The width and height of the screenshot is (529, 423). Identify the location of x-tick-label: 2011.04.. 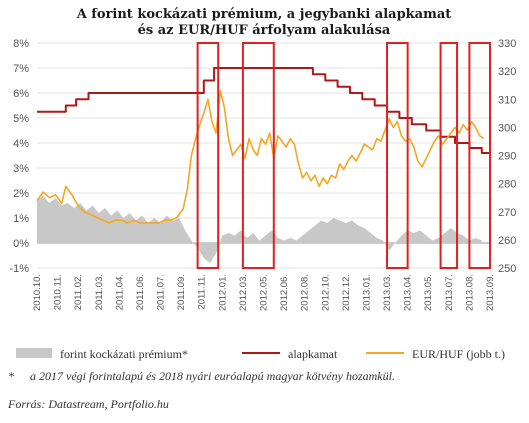
(119, 292).